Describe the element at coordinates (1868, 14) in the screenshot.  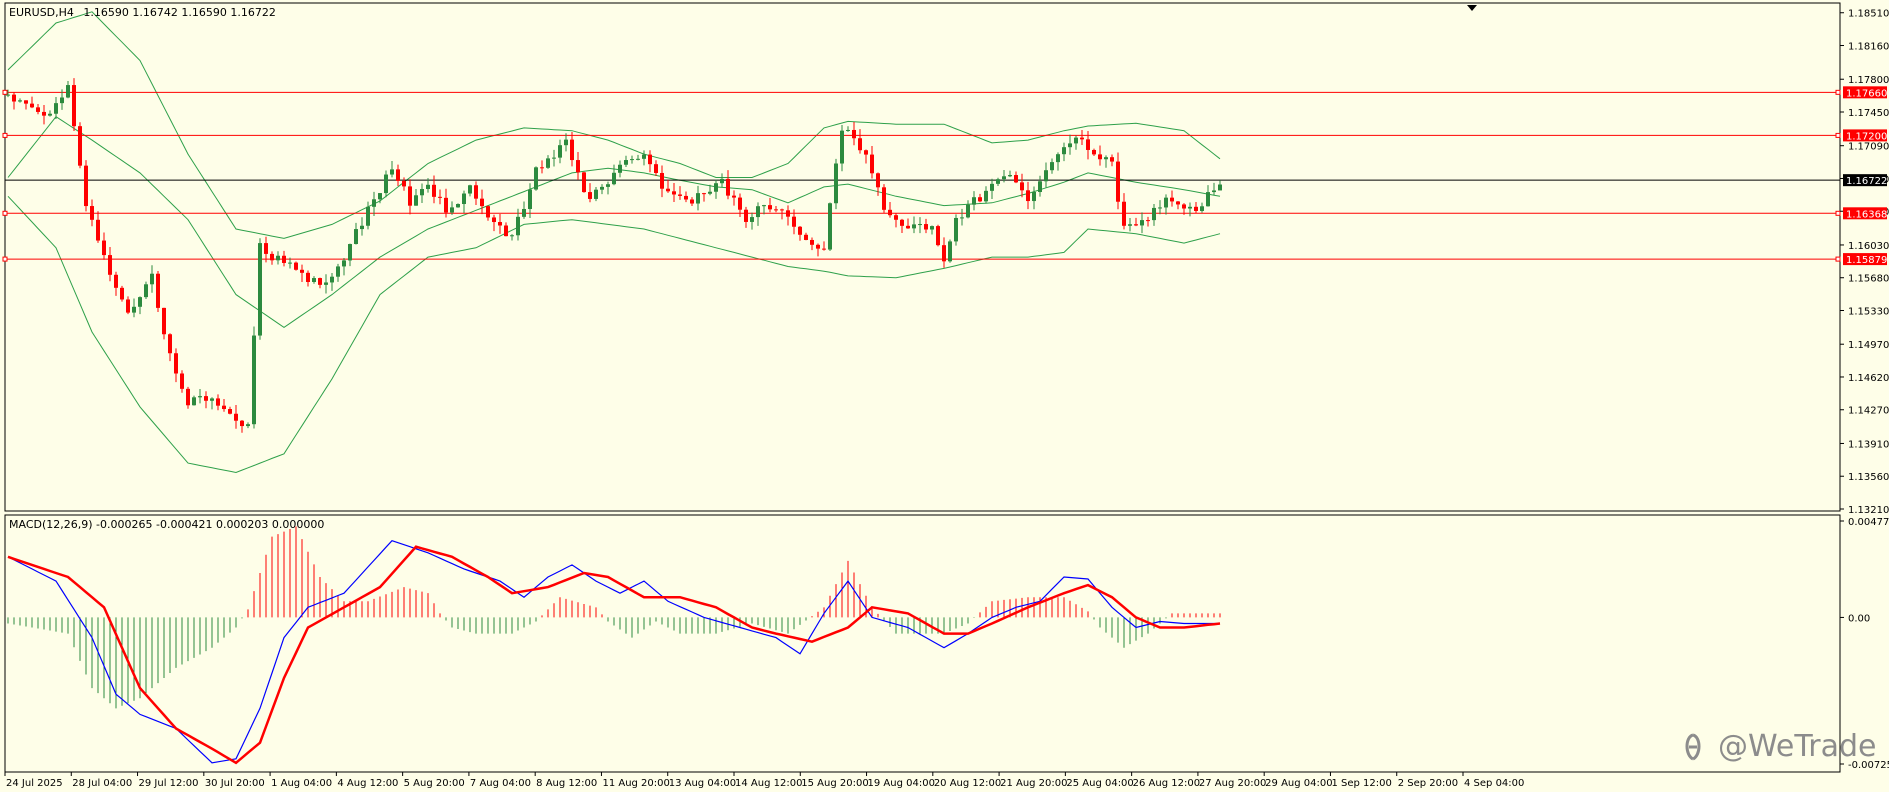
I see `price-tick-label: 1.18510` at that location.